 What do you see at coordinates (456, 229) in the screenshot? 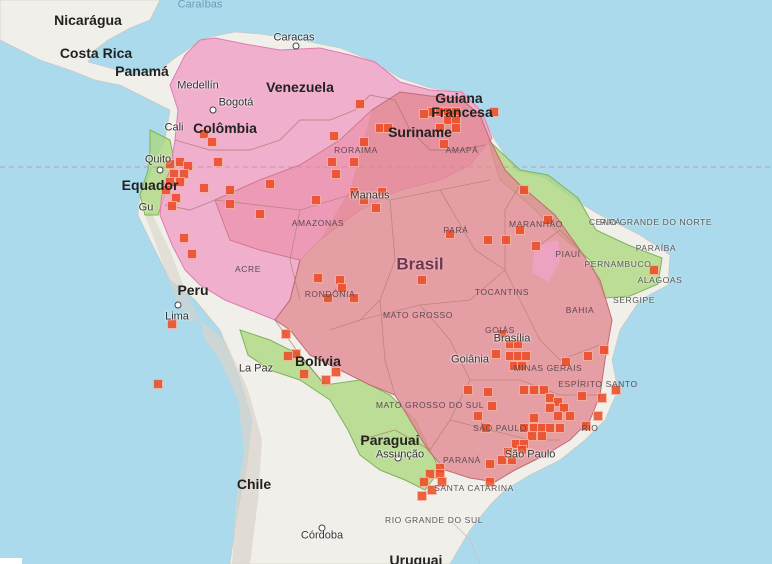
I see `state-label-para: PARÁ` at bounding box center [456, 229].